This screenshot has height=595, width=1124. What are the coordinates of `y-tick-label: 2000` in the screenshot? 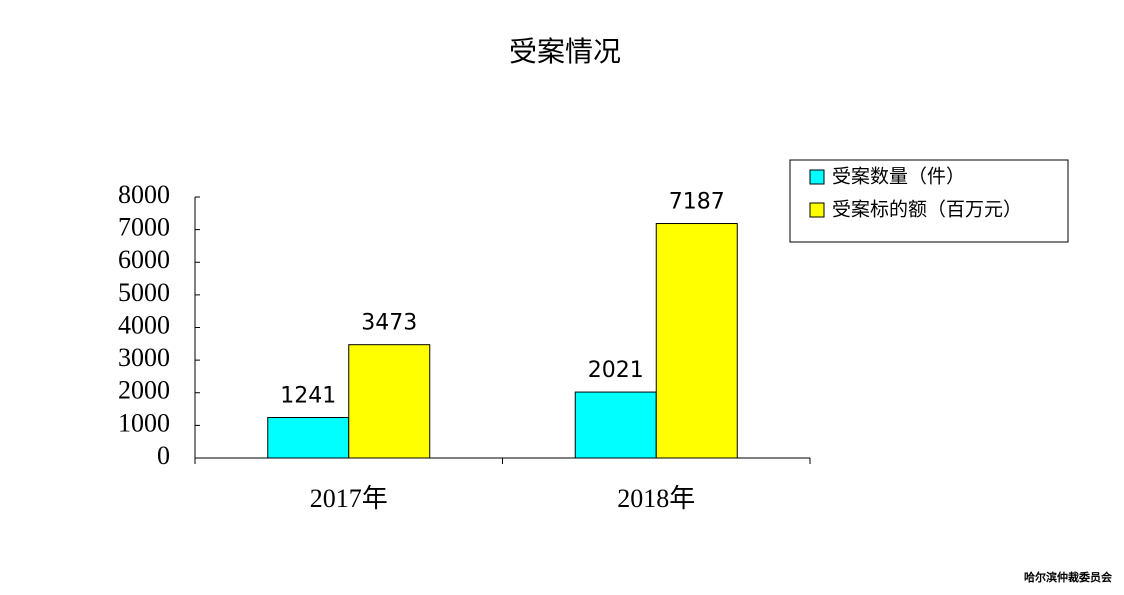 It's located at (144, 390).